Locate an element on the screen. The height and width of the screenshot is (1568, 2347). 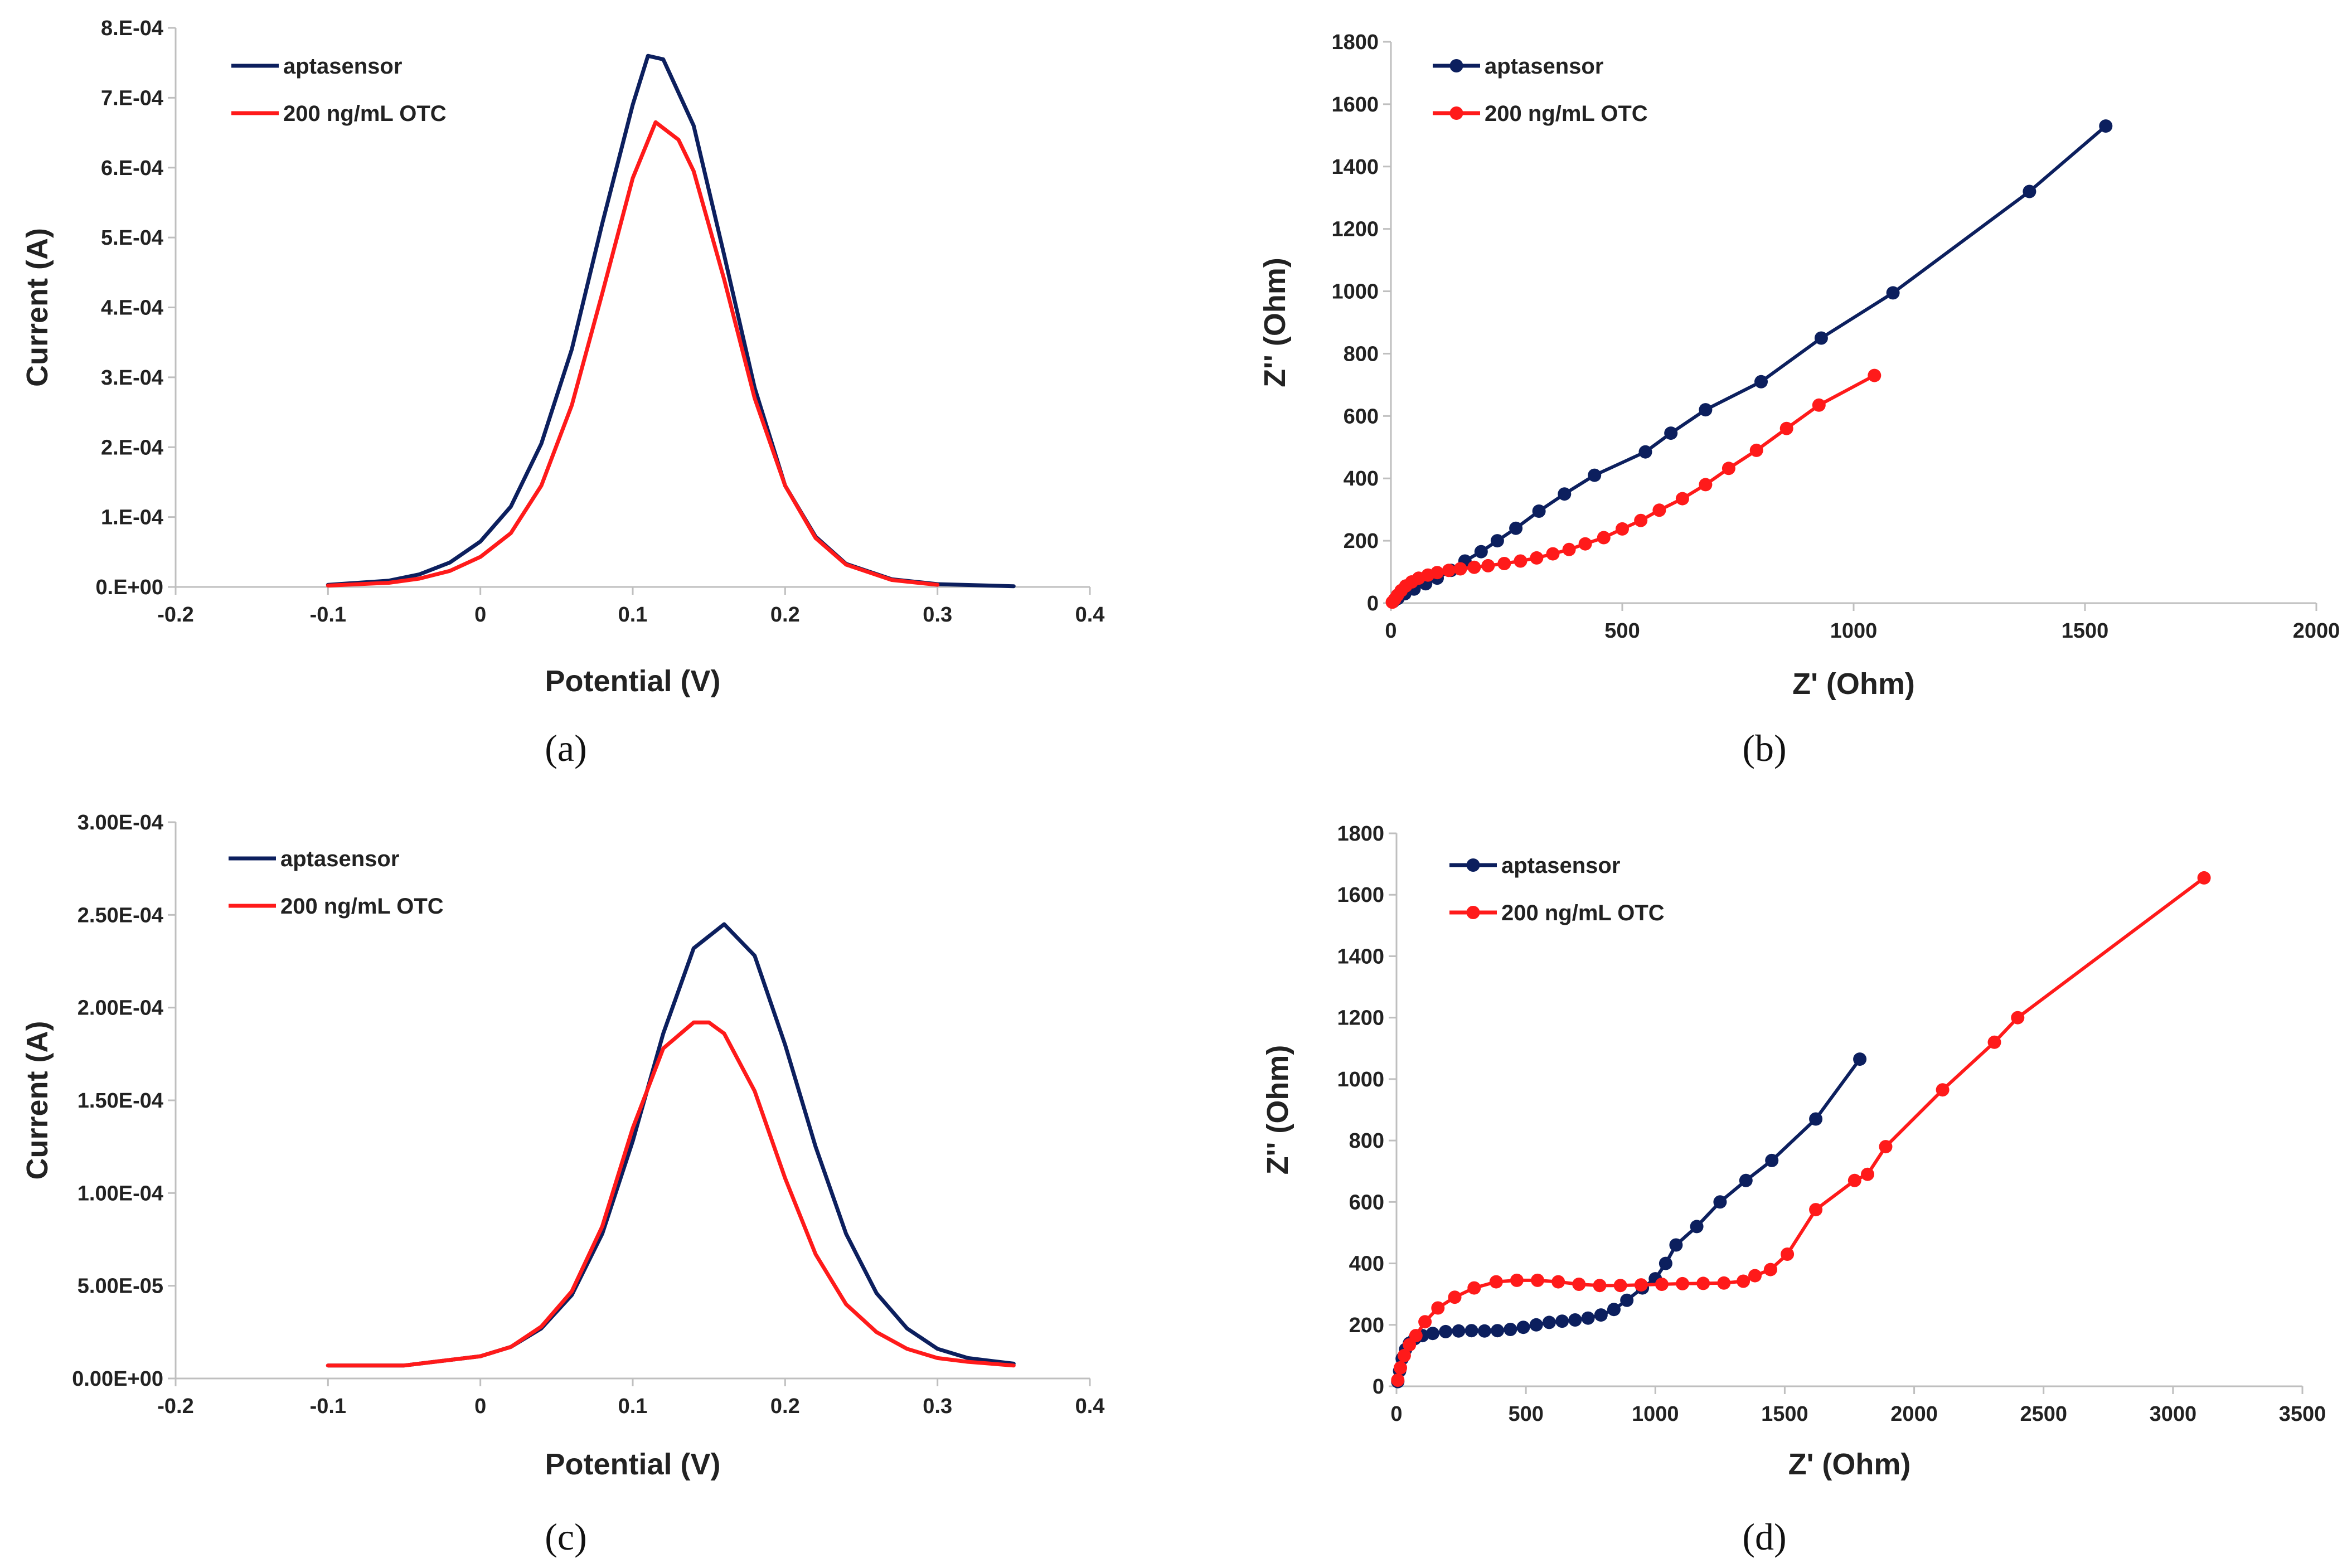
x-tick-label: 3500 is located at coordinates (2302, 1414).